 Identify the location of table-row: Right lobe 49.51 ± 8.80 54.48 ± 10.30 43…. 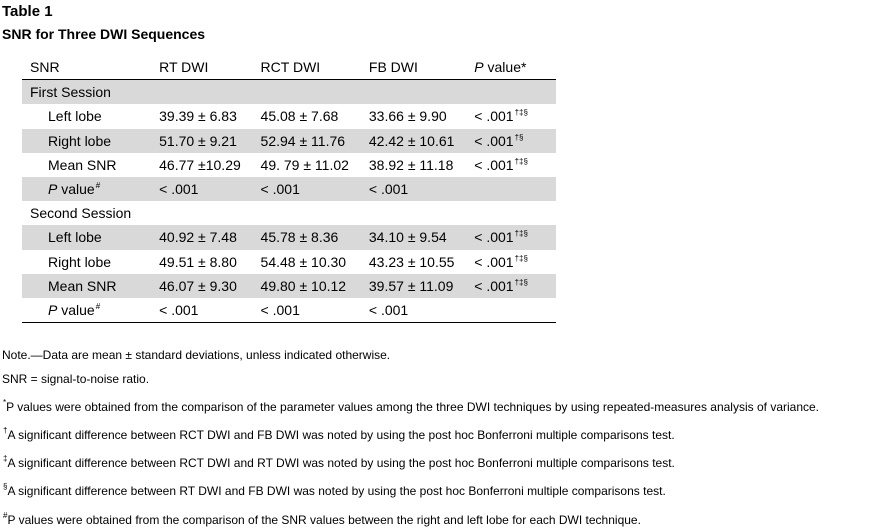
(289, 262).